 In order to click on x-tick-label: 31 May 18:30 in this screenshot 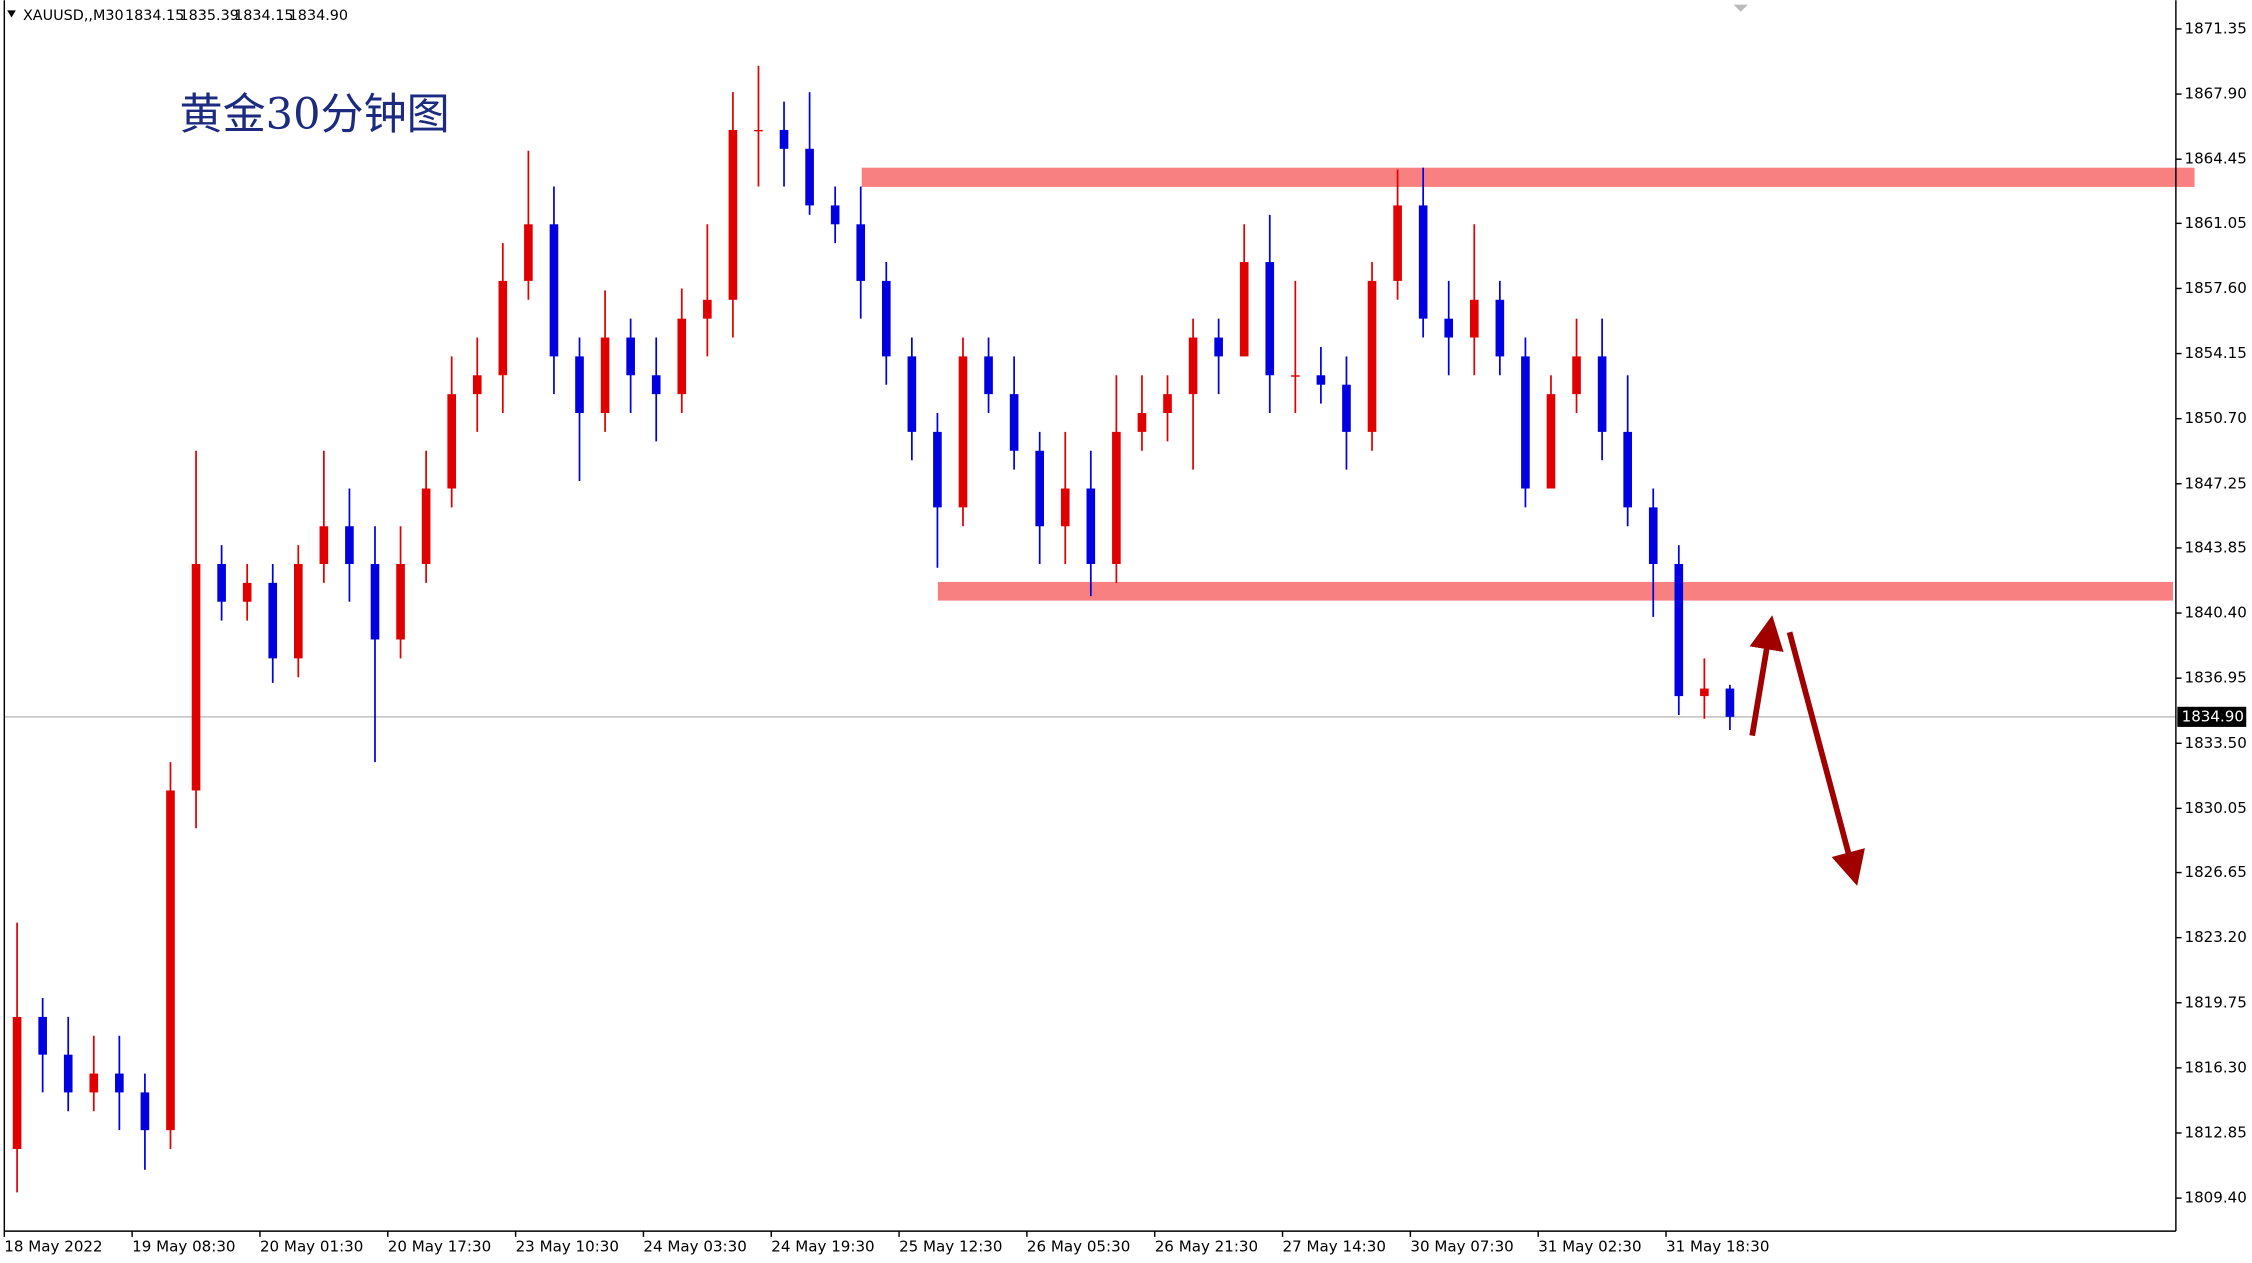, I will do `click(1717, 1246)`.